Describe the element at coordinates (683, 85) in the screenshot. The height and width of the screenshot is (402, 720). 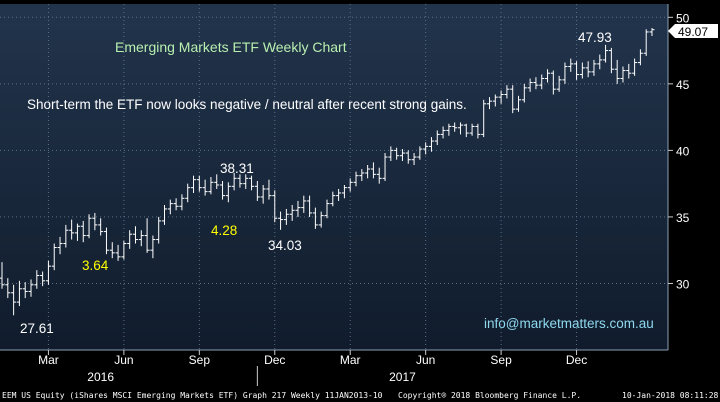
I see `y-tick-label: 45` at that location.